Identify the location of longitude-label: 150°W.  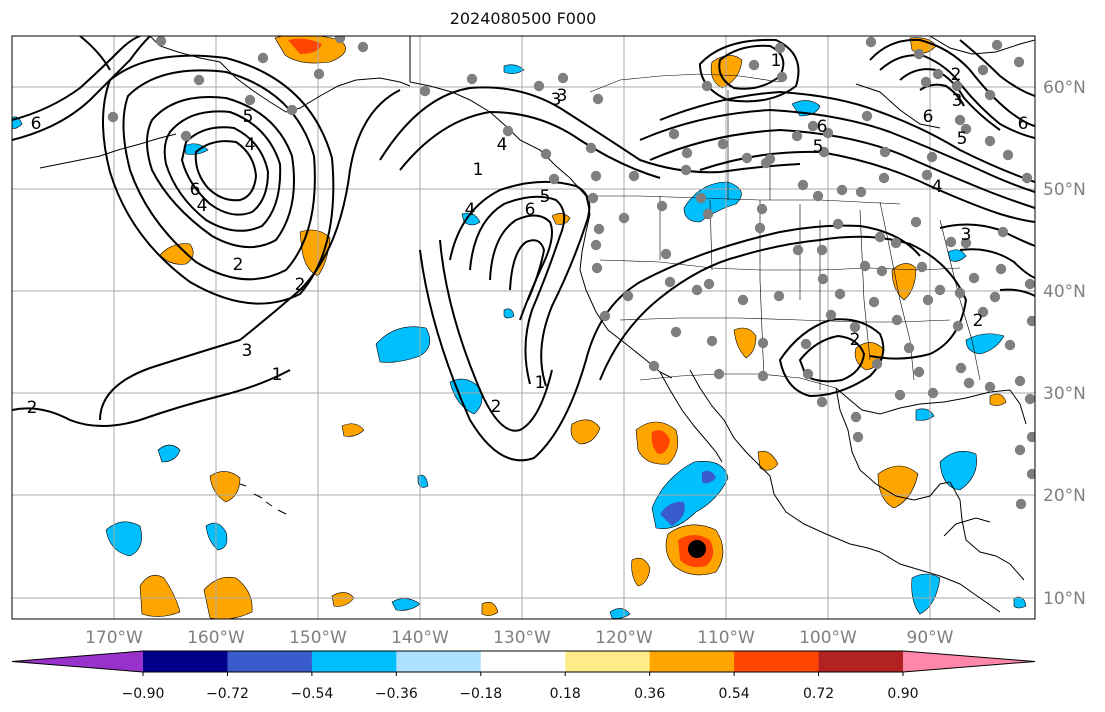
(318, 638).